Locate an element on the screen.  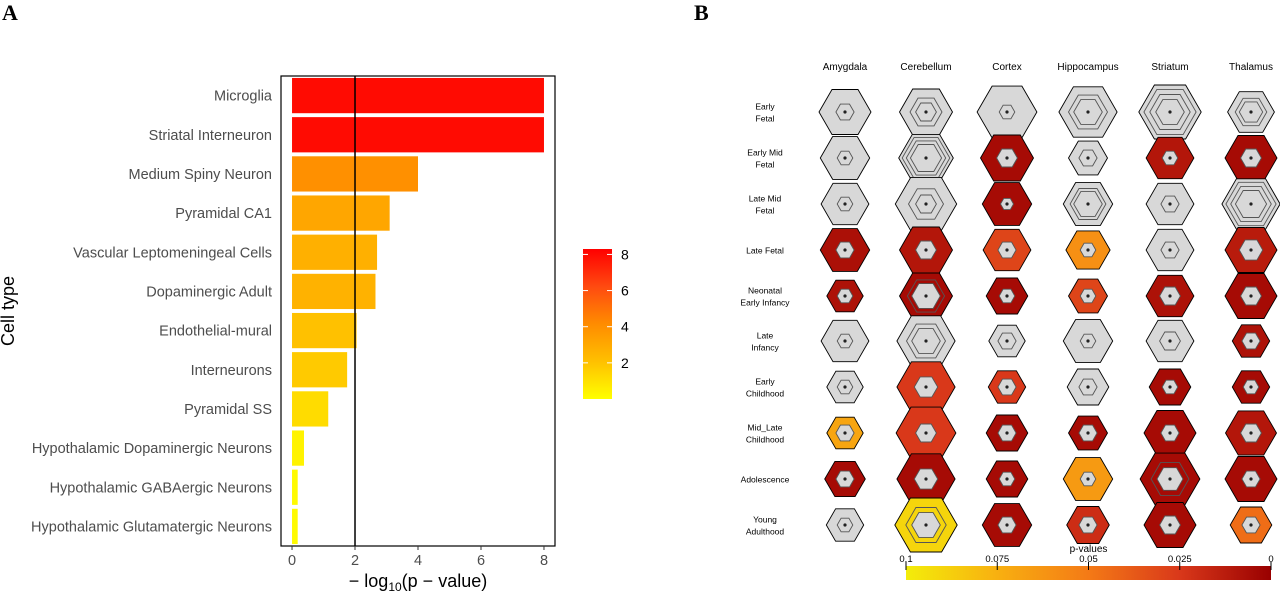
category-tick-label: Pyramidal CA1 is located at coordinates (223, 214).